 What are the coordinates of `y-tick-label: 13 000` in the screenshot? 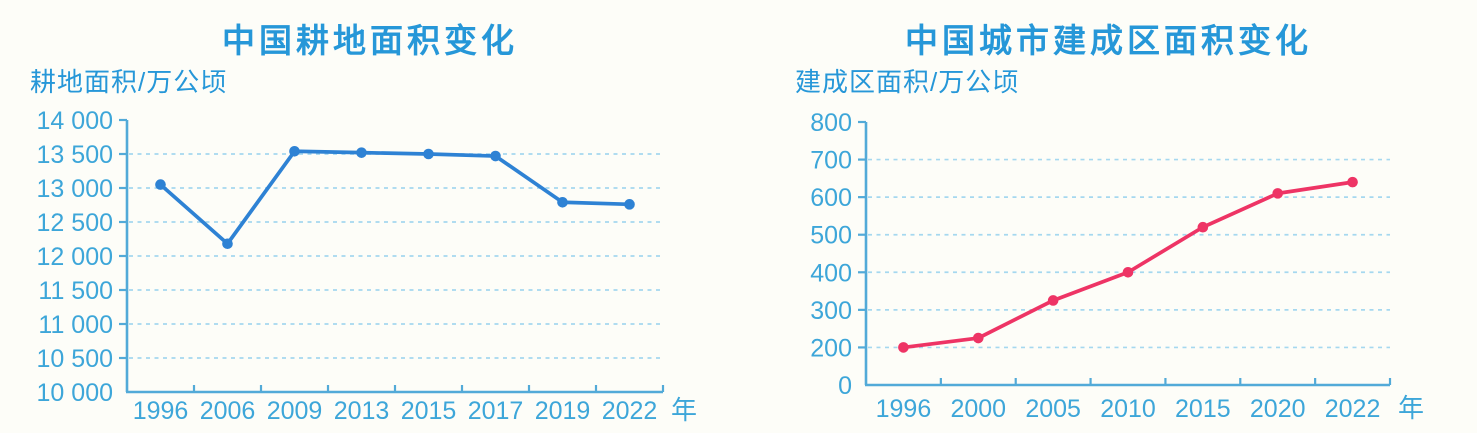 It's located at (75, 189).